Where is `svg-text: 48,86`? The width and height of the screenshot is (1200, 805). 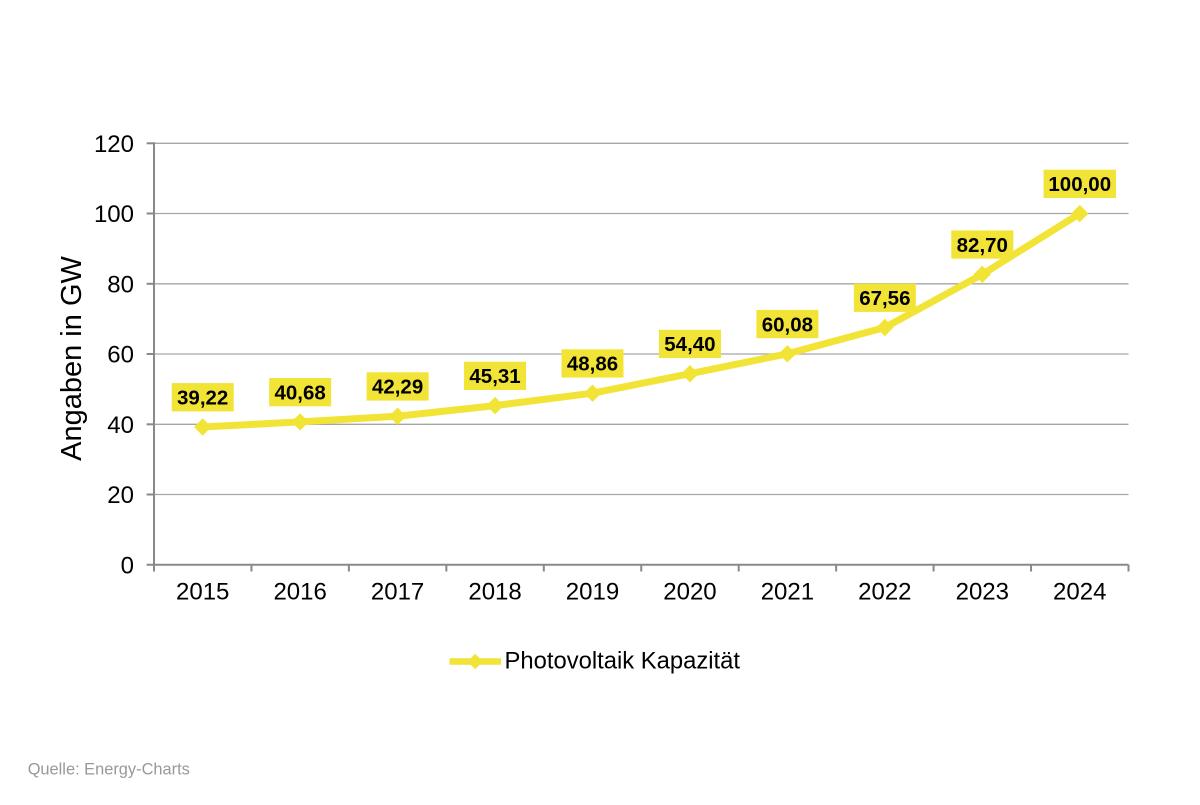
svg-text: 48,86 is located at coordinates (592, 364).